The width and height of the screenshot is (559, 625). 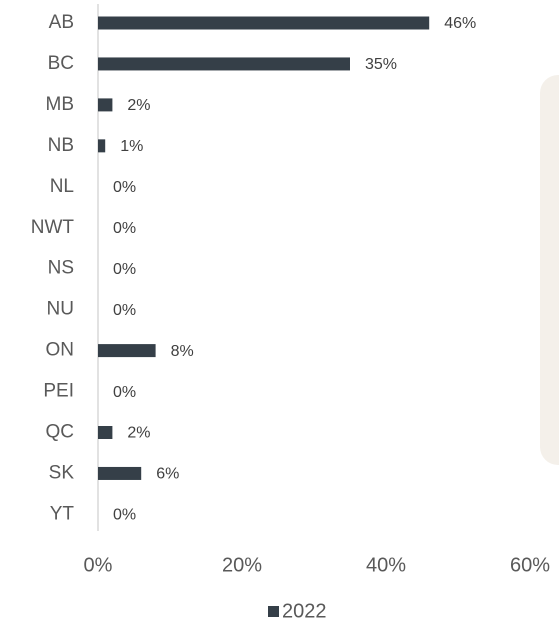 What do you see at coordinates (167, 474) in the screenshot?
I see `value-label: 6%` at bounding box center [167, 474].